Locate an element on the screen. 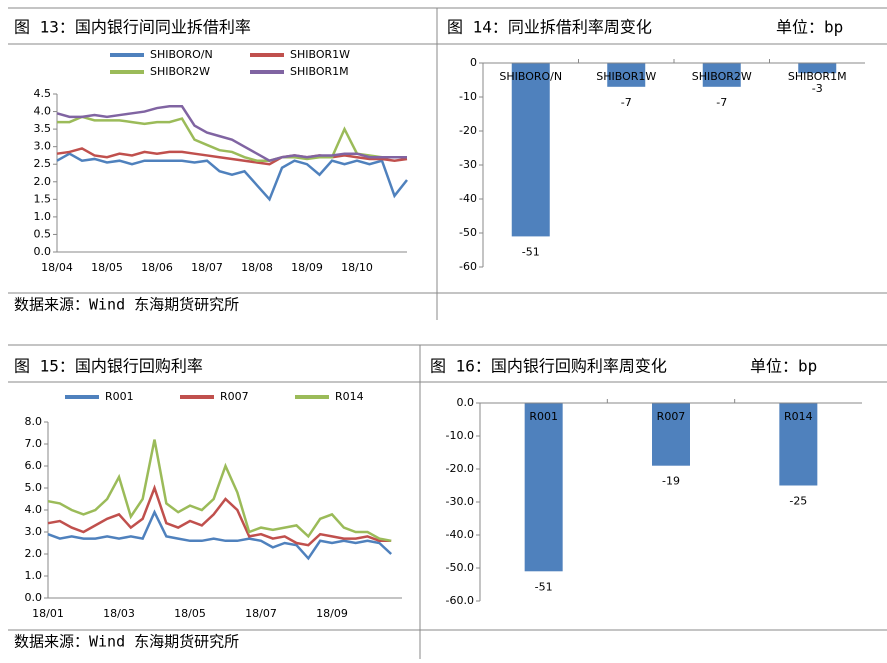 The height and width of the screenshot is (663, 887). y-tick-label: -50.0 is located at coordinates (460, 567).